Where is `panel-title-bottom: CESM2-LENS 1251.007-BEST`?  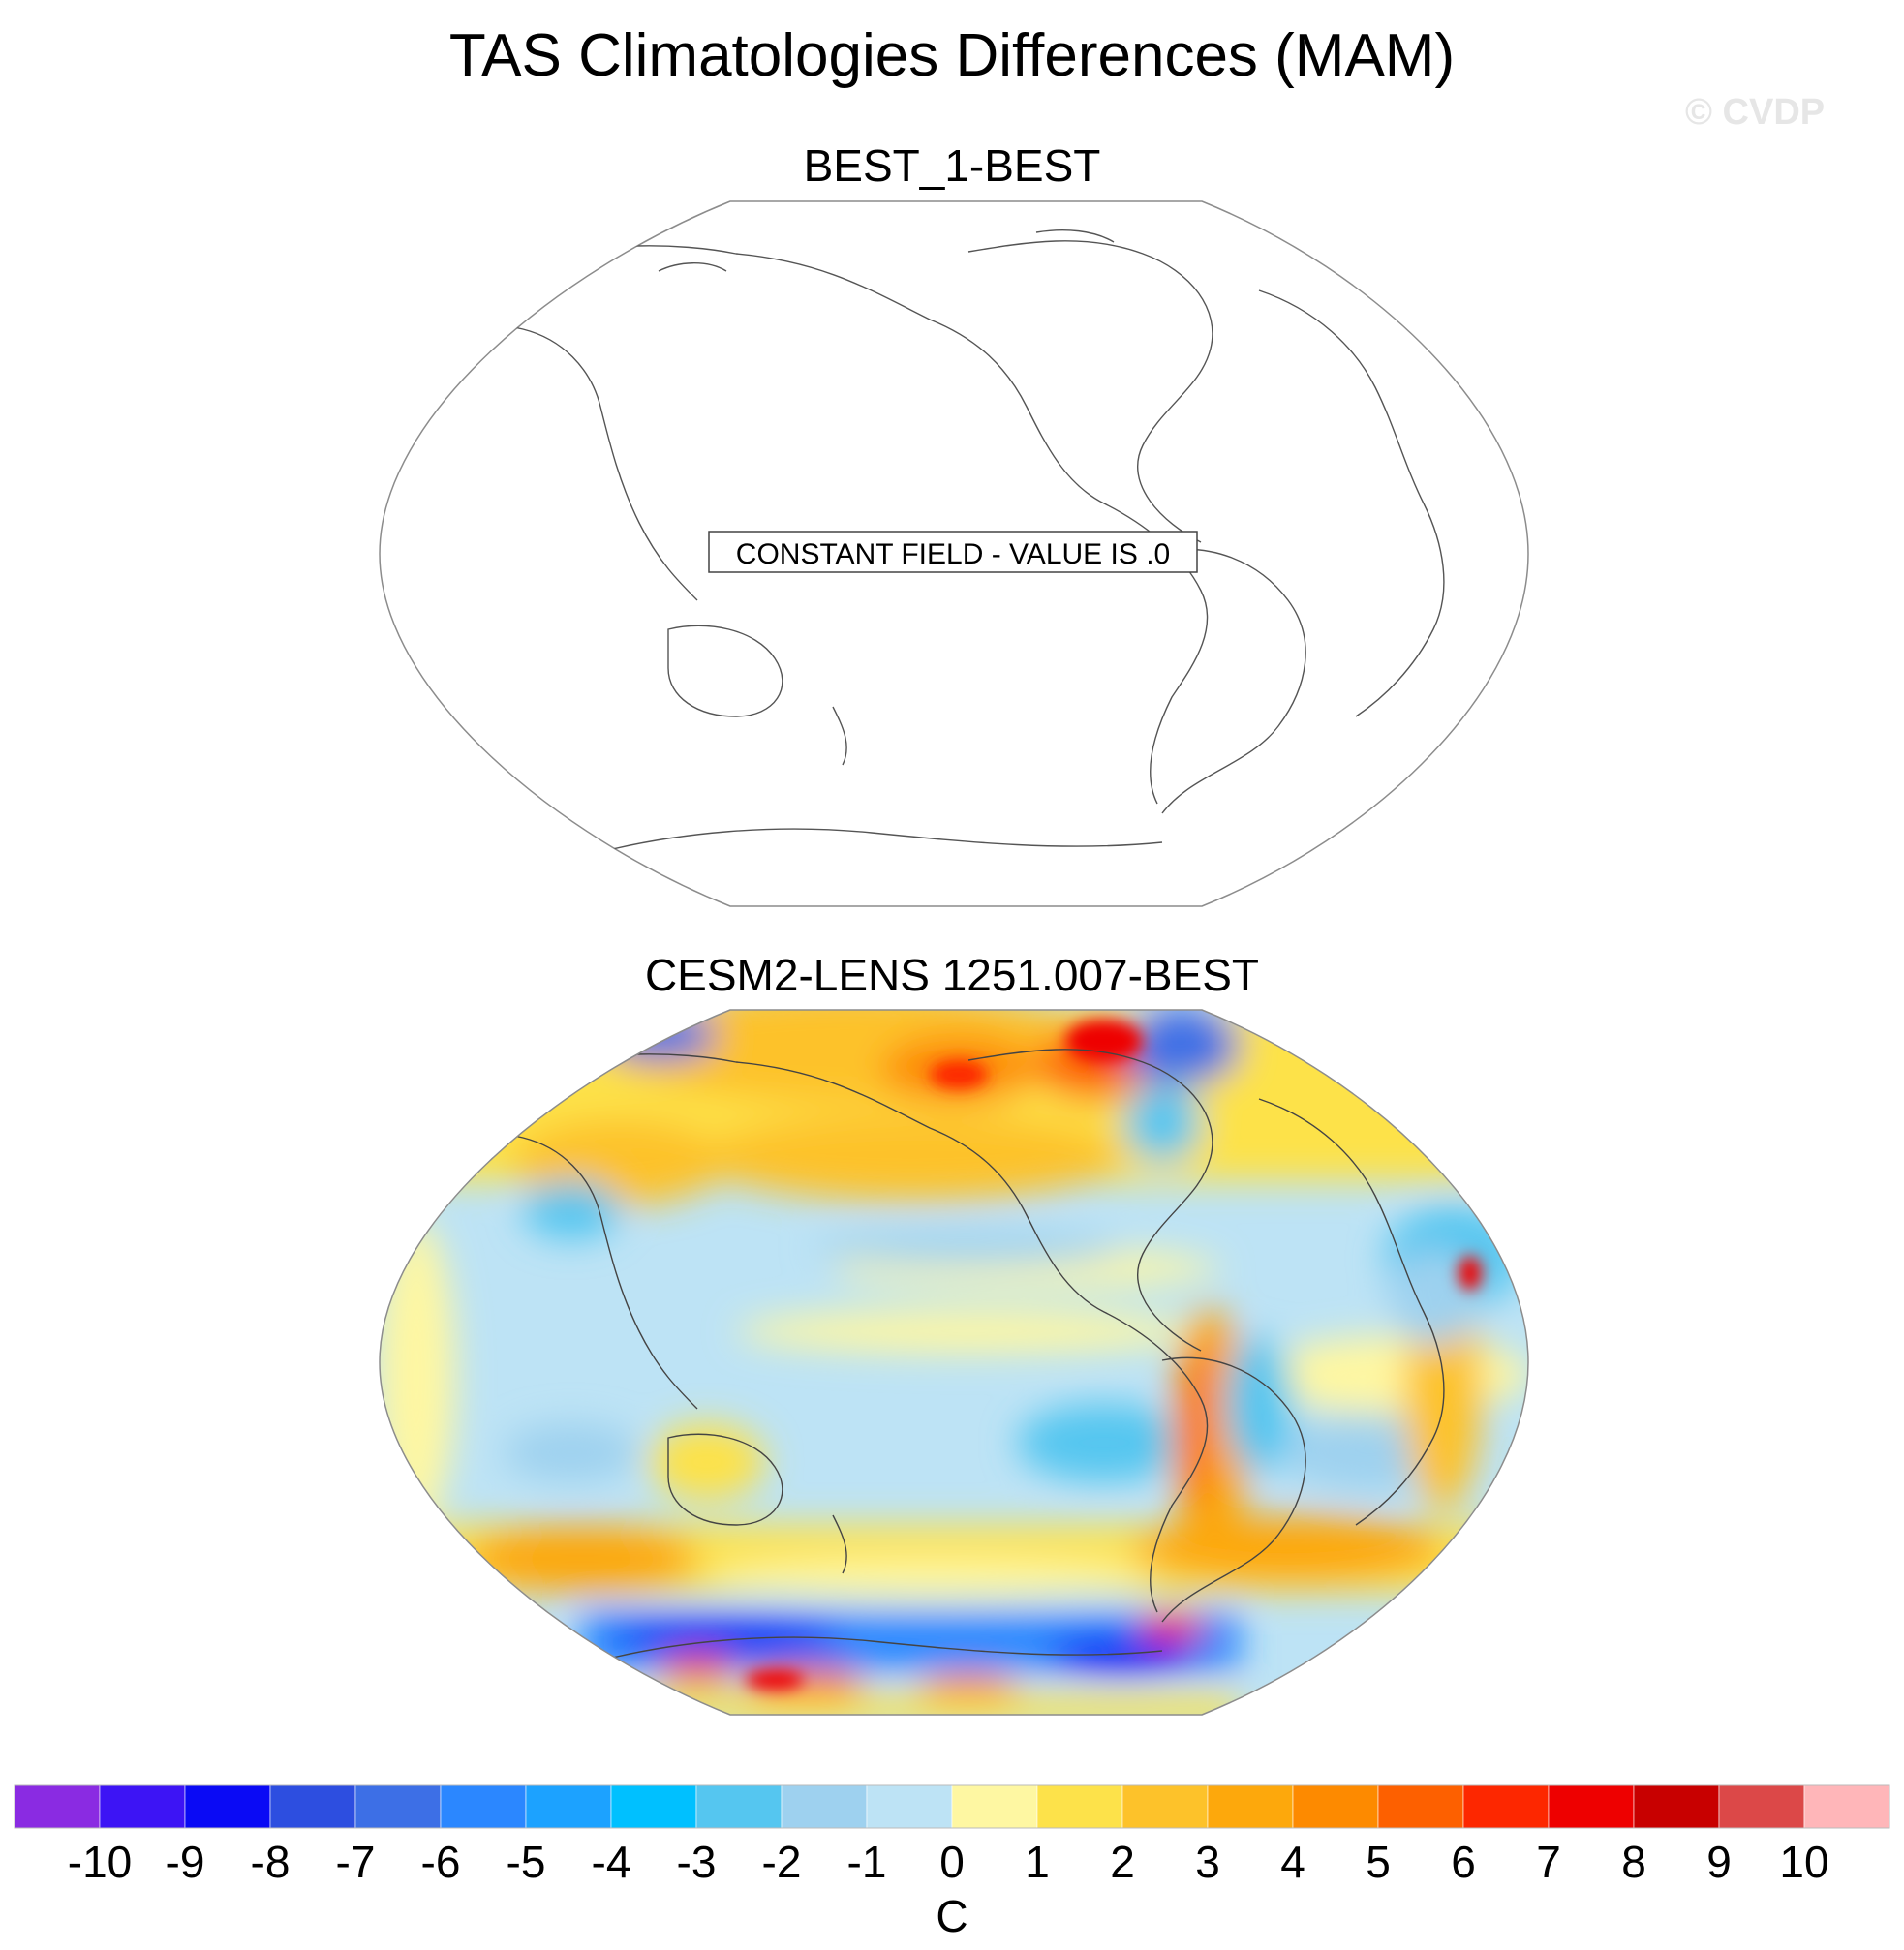 panel-title-bottom: CESM2-LENS 1251.007-BEST is located at coordinates (952, 975).